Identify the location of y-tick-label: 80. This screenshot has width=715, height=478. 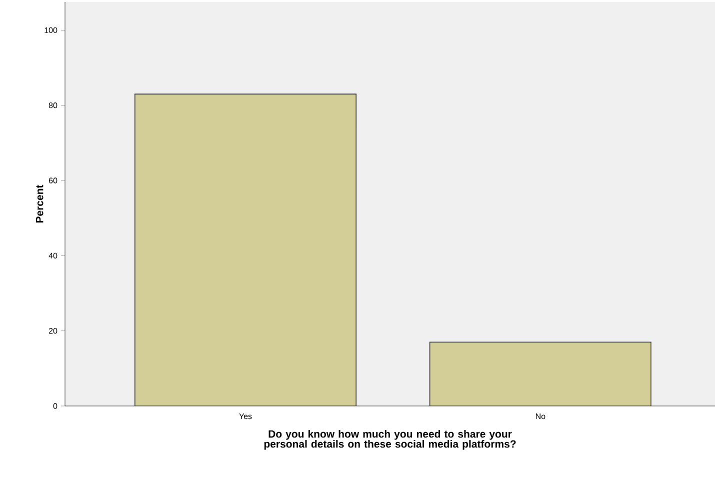
(53, 105).